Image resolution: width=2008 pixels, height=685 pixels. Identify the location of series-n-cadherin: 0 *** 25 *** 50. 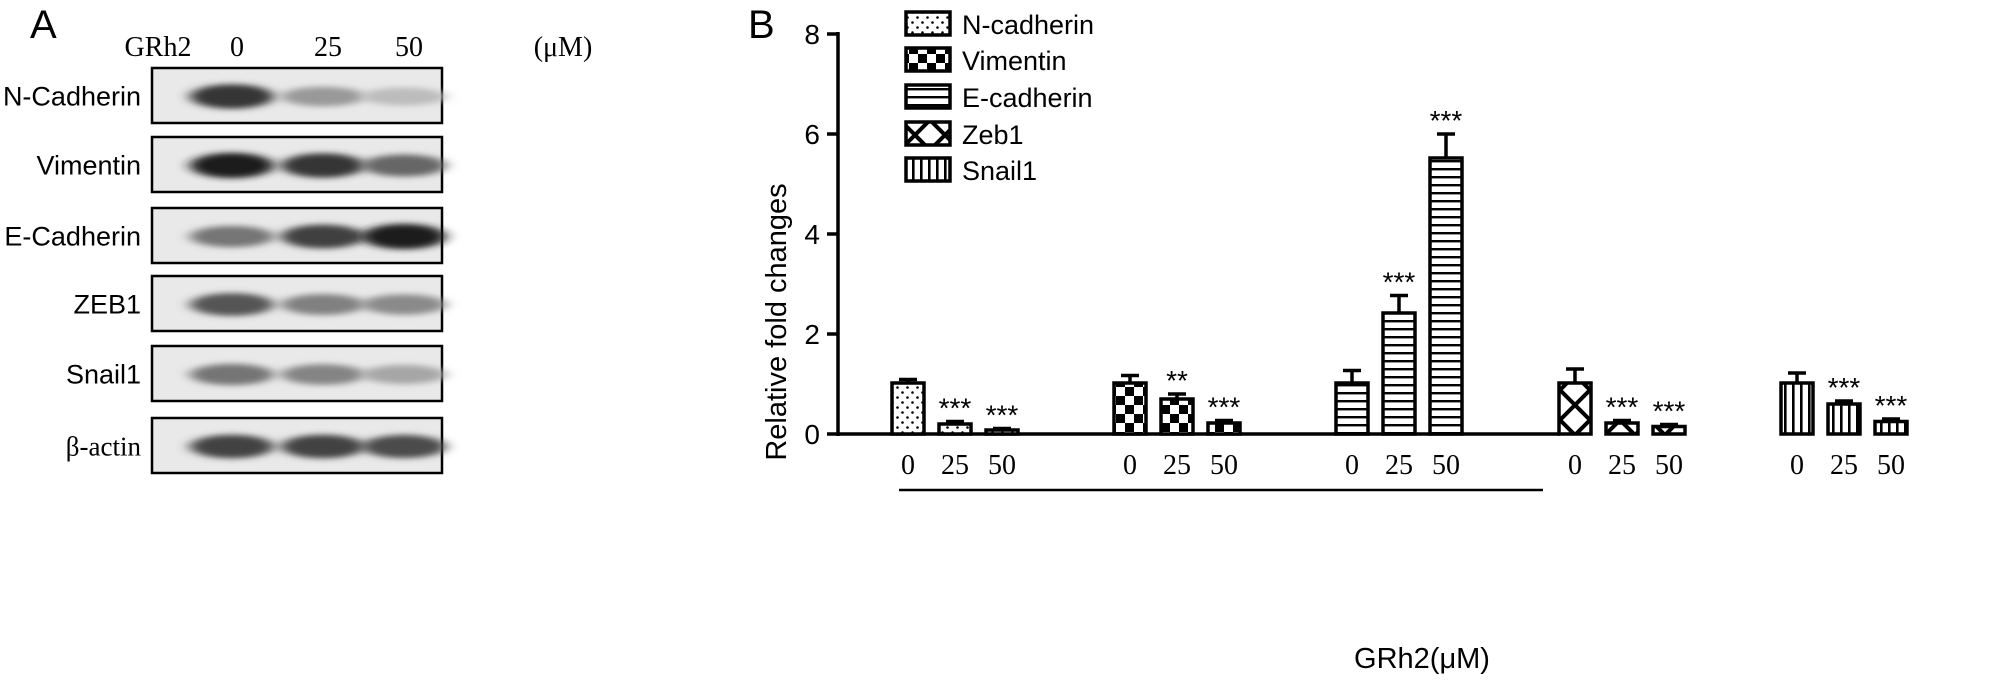
(955, 429).